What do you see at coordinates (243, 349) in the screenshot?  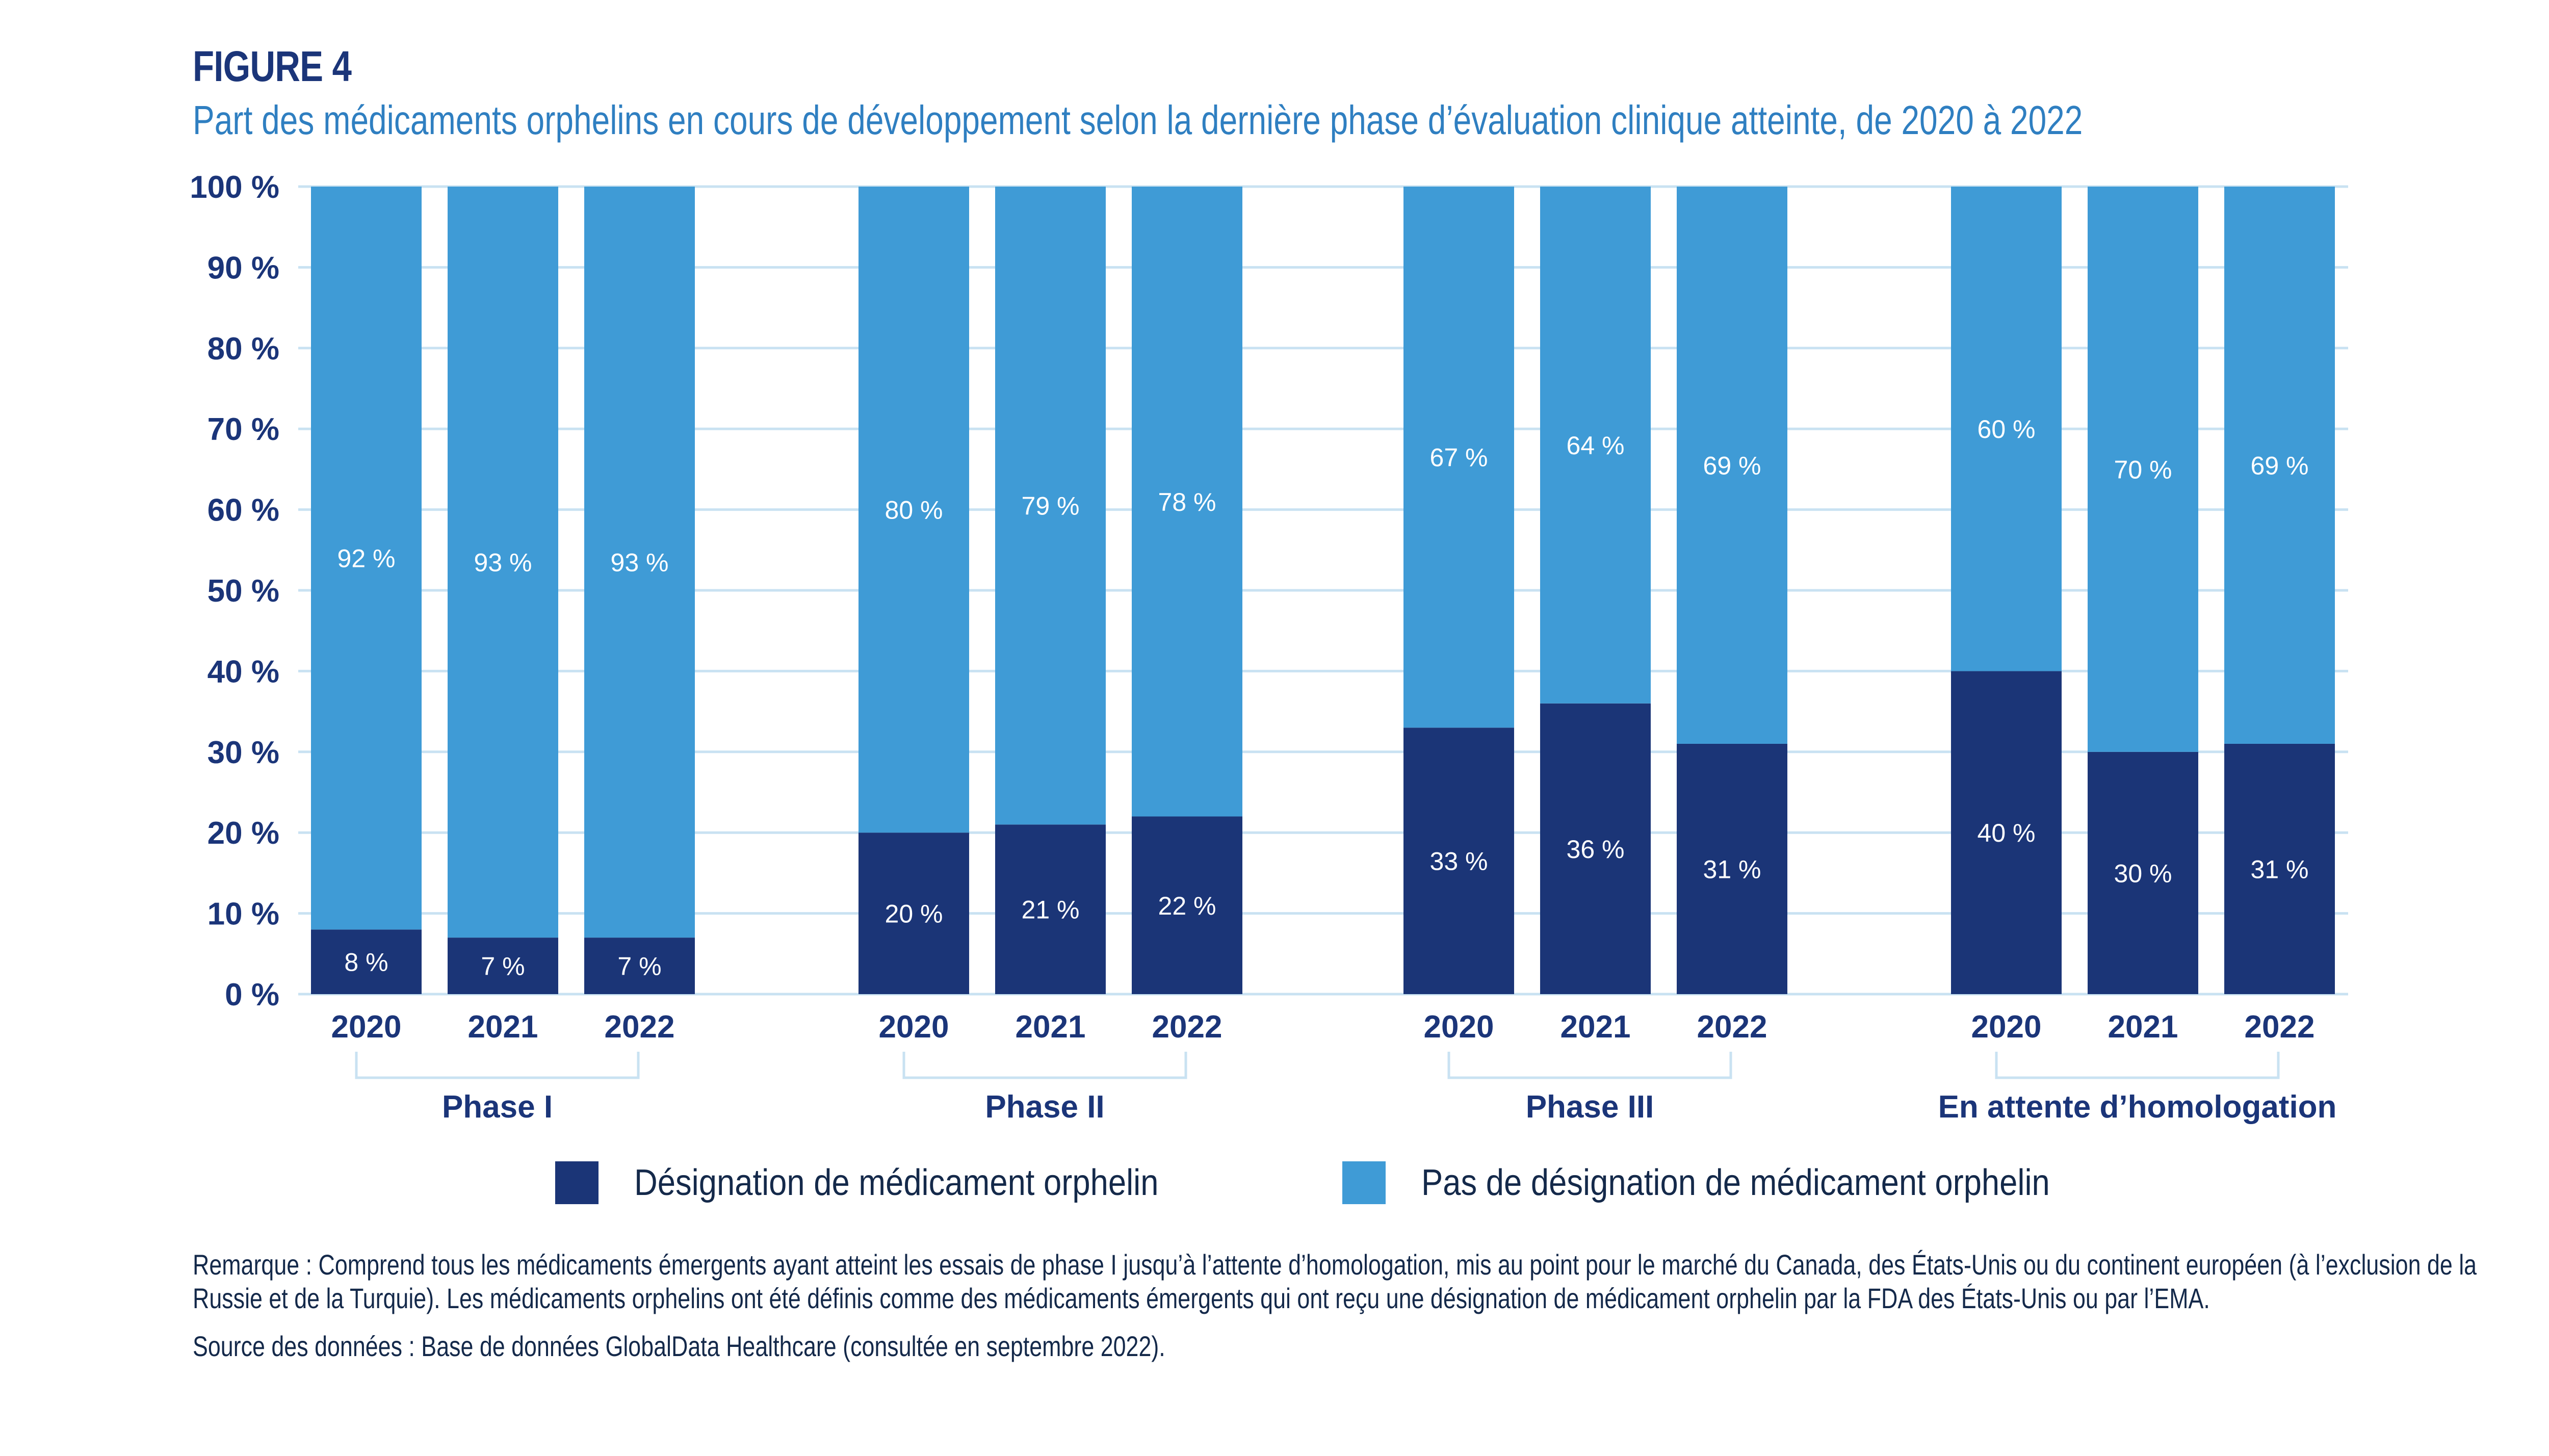 I see `y-tick-label: 80 %` at bounding box center [243, 349].